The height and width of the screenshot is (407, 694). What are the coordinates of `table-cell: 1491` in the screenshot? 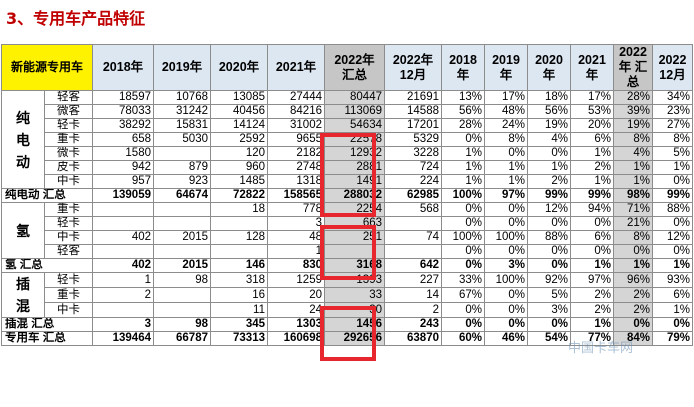 It's located at (354, 181).